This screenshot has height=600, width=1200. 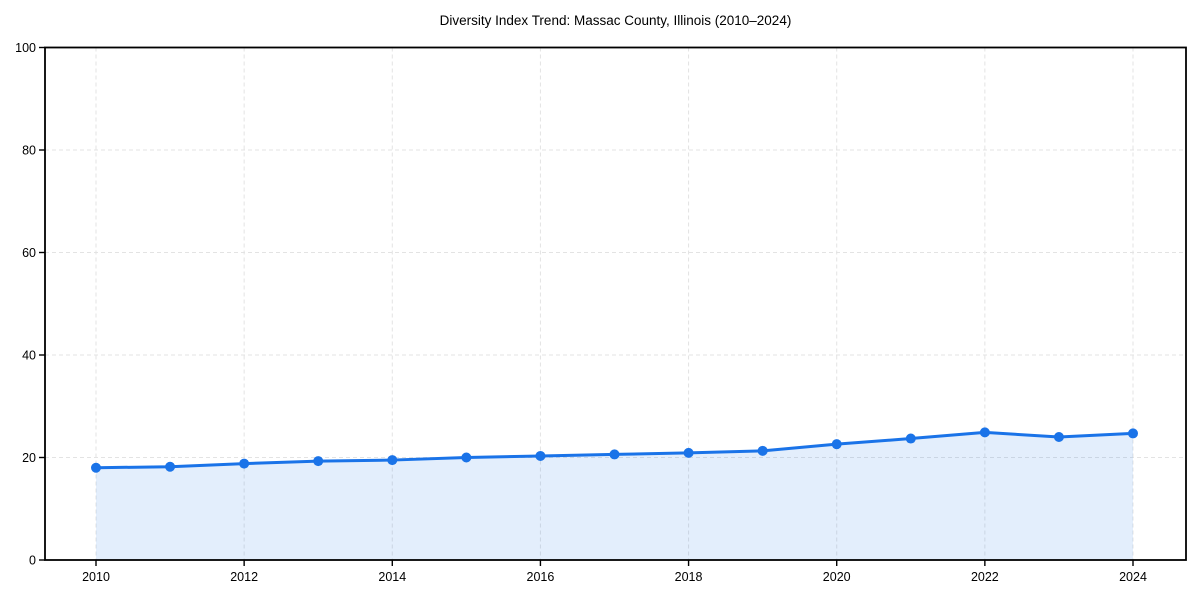 What do you see at coordinates (29, 150) in the screenshot?
I see `y-tick-label: 80` at bounding box center [29, 150].